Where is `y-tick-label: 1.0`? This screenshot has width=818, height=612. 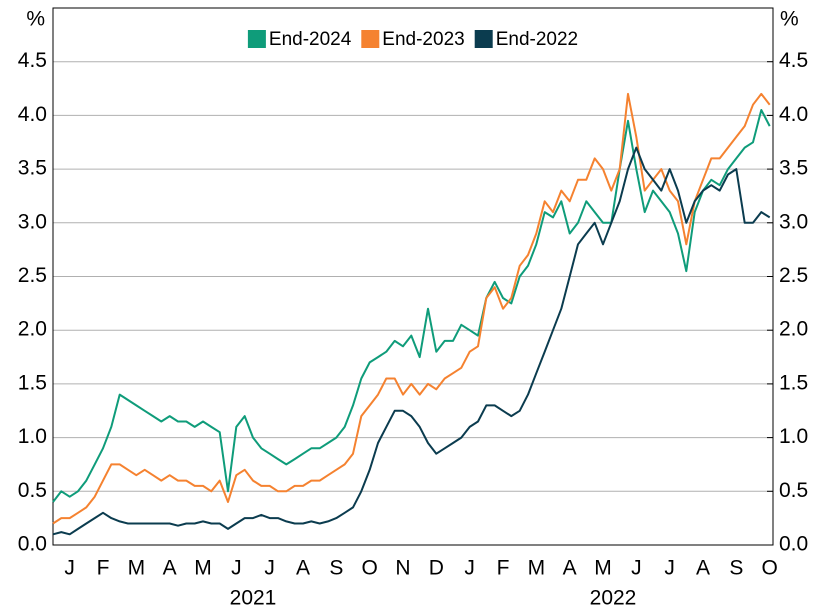 y-tick-label: 1.0 is located at coordinates (32, 436).